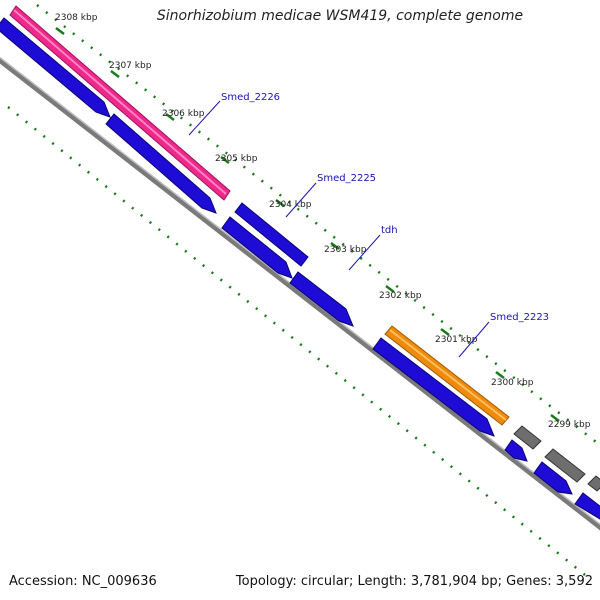 The image size is (600, 600). What do you see at coordinates (83, 581) in the screenshot?
I see `accession-text: Accession: NC_009636` at bounding box center [83, 581].